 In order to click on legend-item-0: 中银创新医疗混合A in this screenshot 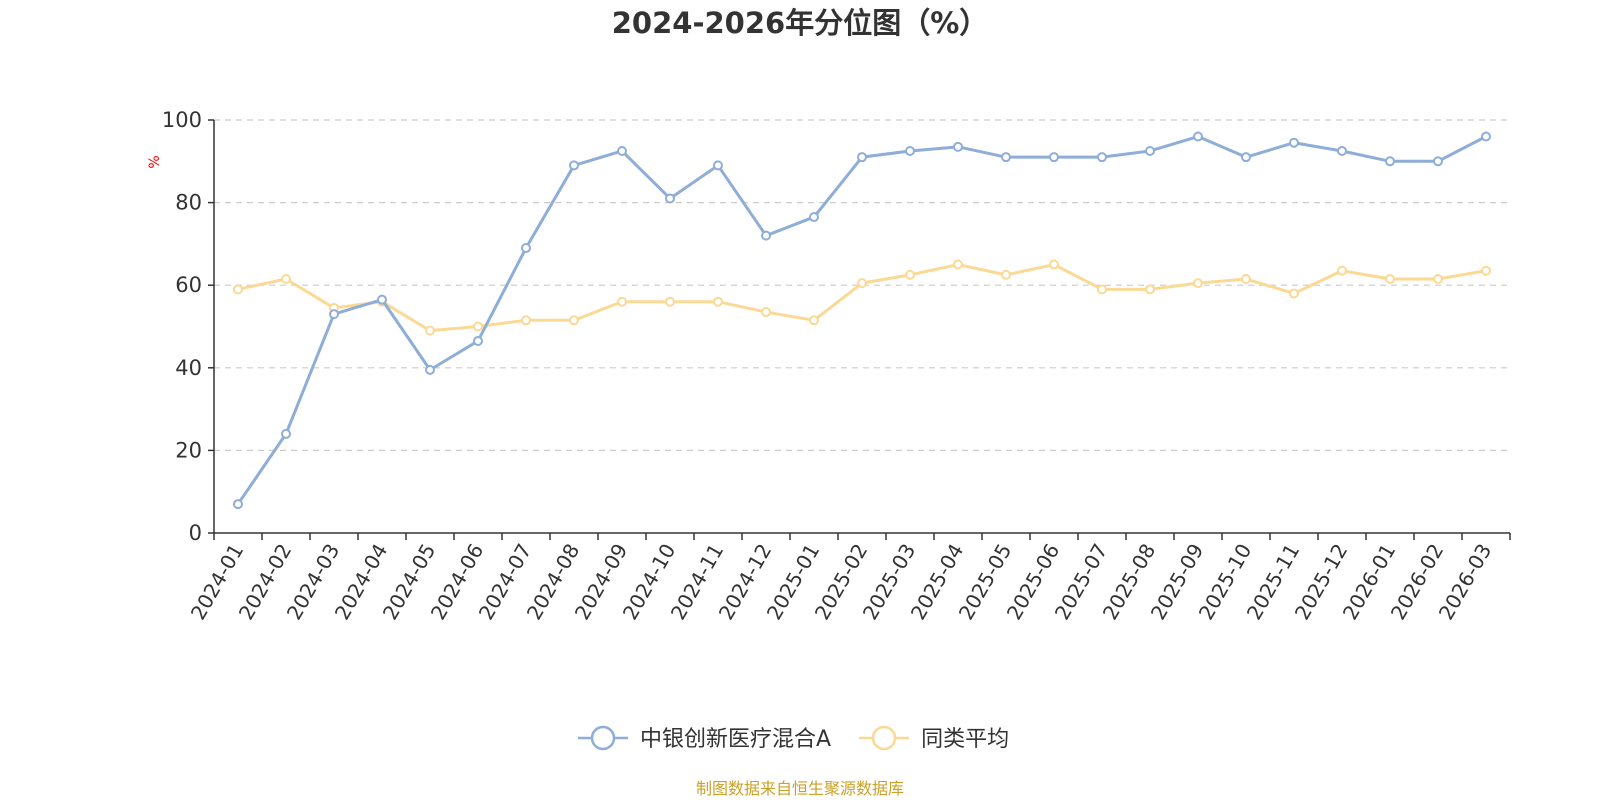, I will do `click(704, 738)`.